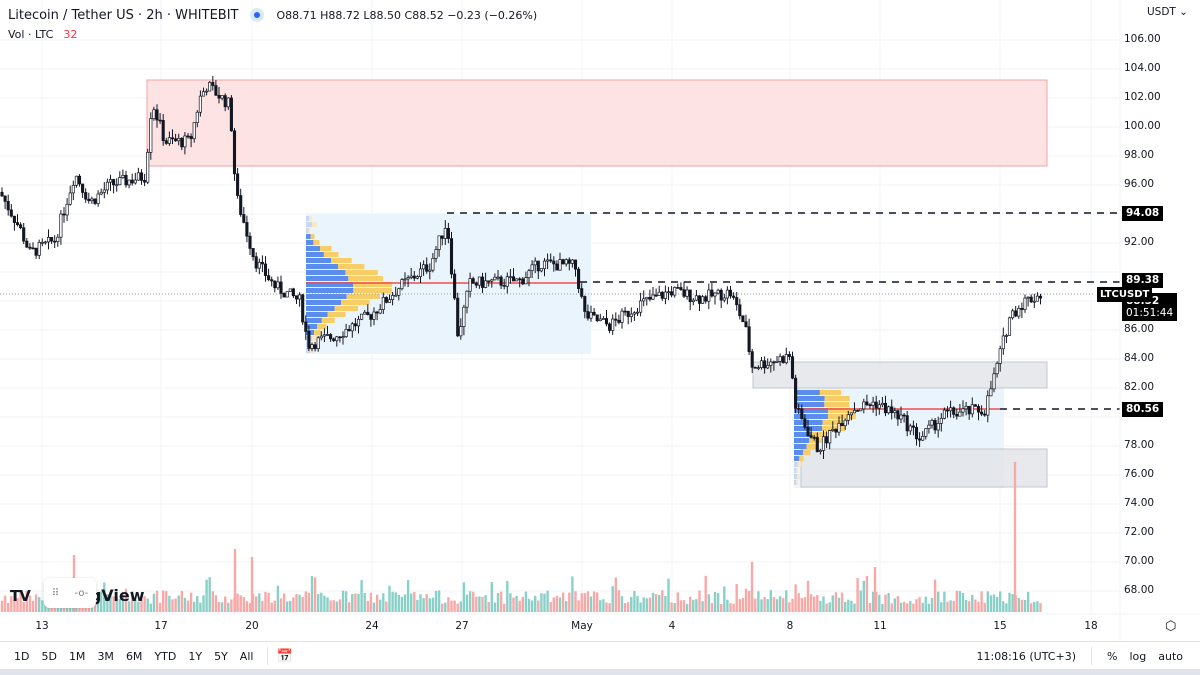  Describe the element at coordinates (1142, 68) in the screenshot. I see `price-tick-label: 104.00` at that location.